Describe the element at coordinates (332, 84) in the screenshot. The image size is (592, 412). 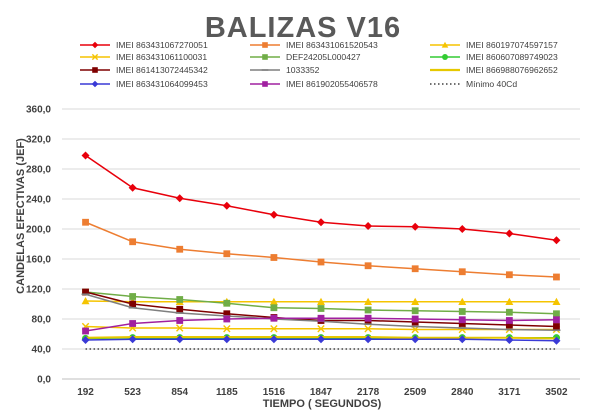
I see `legend-label: IMEI 861902055406578` at that location.